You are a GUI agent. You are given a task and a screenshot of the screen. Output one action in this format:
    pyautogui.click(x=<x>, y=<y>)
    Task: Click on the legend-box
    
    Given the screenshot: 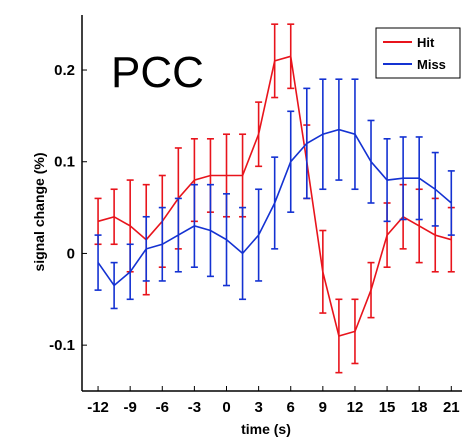 What is the action you would take?
    pyautogui.click(x=418, y=53)
    